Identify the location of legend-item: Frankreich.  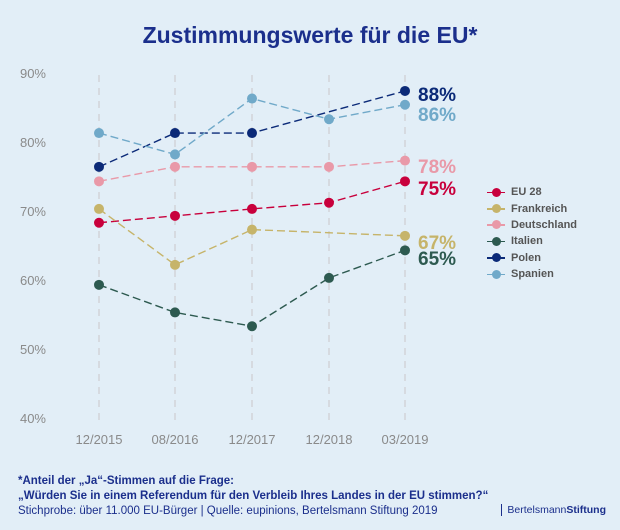
(532, 208).